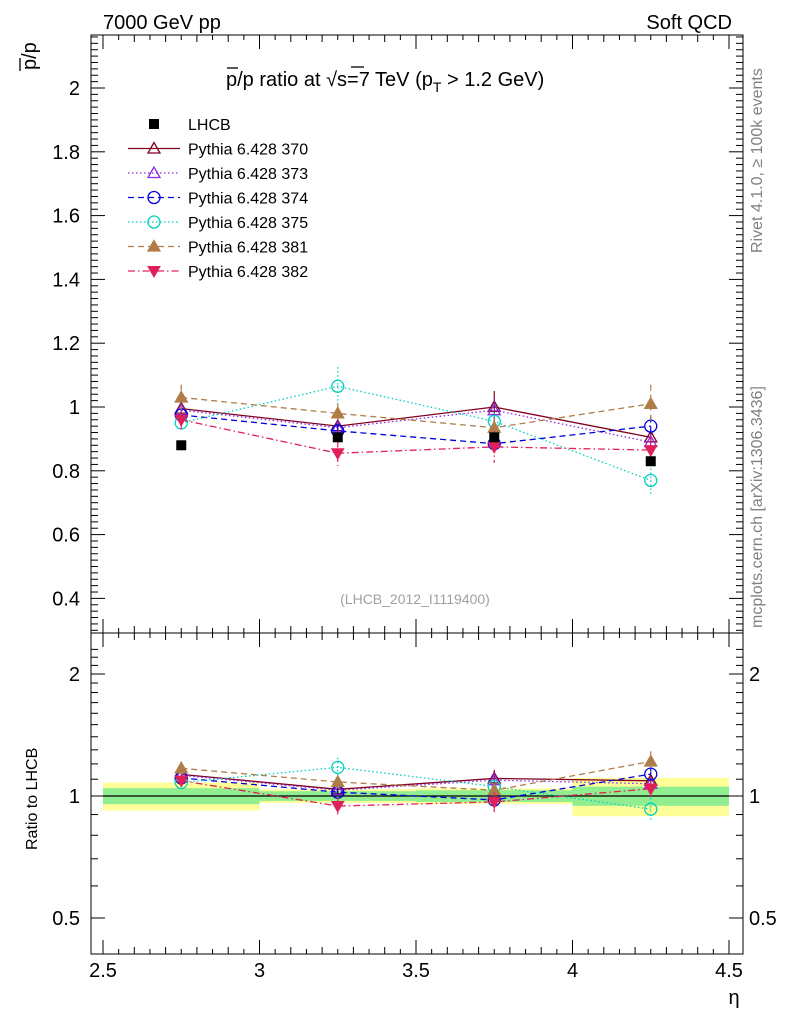 This screenshot has width=786, height=1024. I want to click on ratio-y-tick-label: 2, so click(74, 675).